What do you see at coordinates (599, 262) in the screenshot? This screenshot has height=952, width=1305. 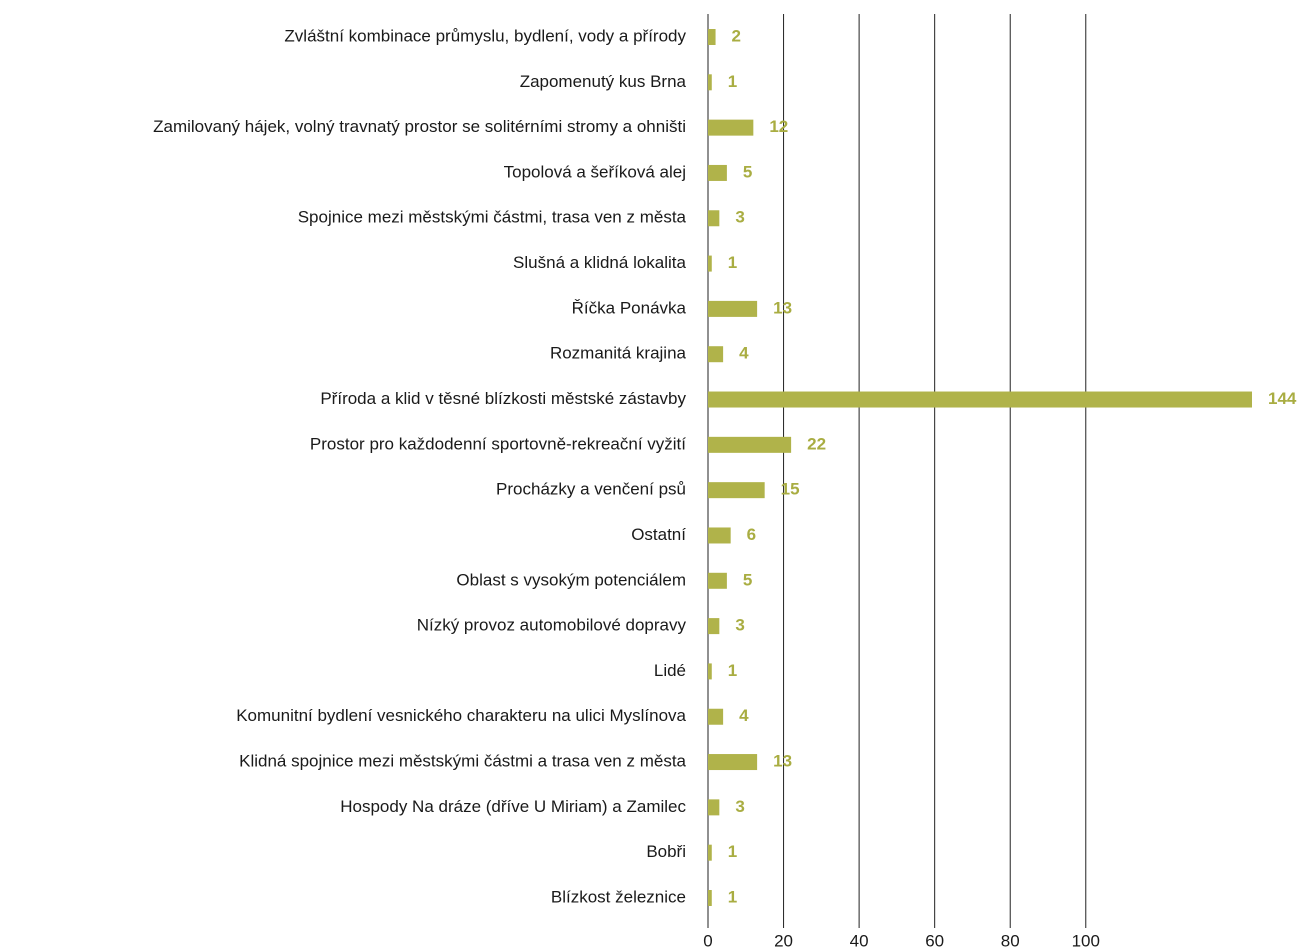 I see `y-tick-label: Slušná a klidná lokalita` at bounding box center [599, 262].